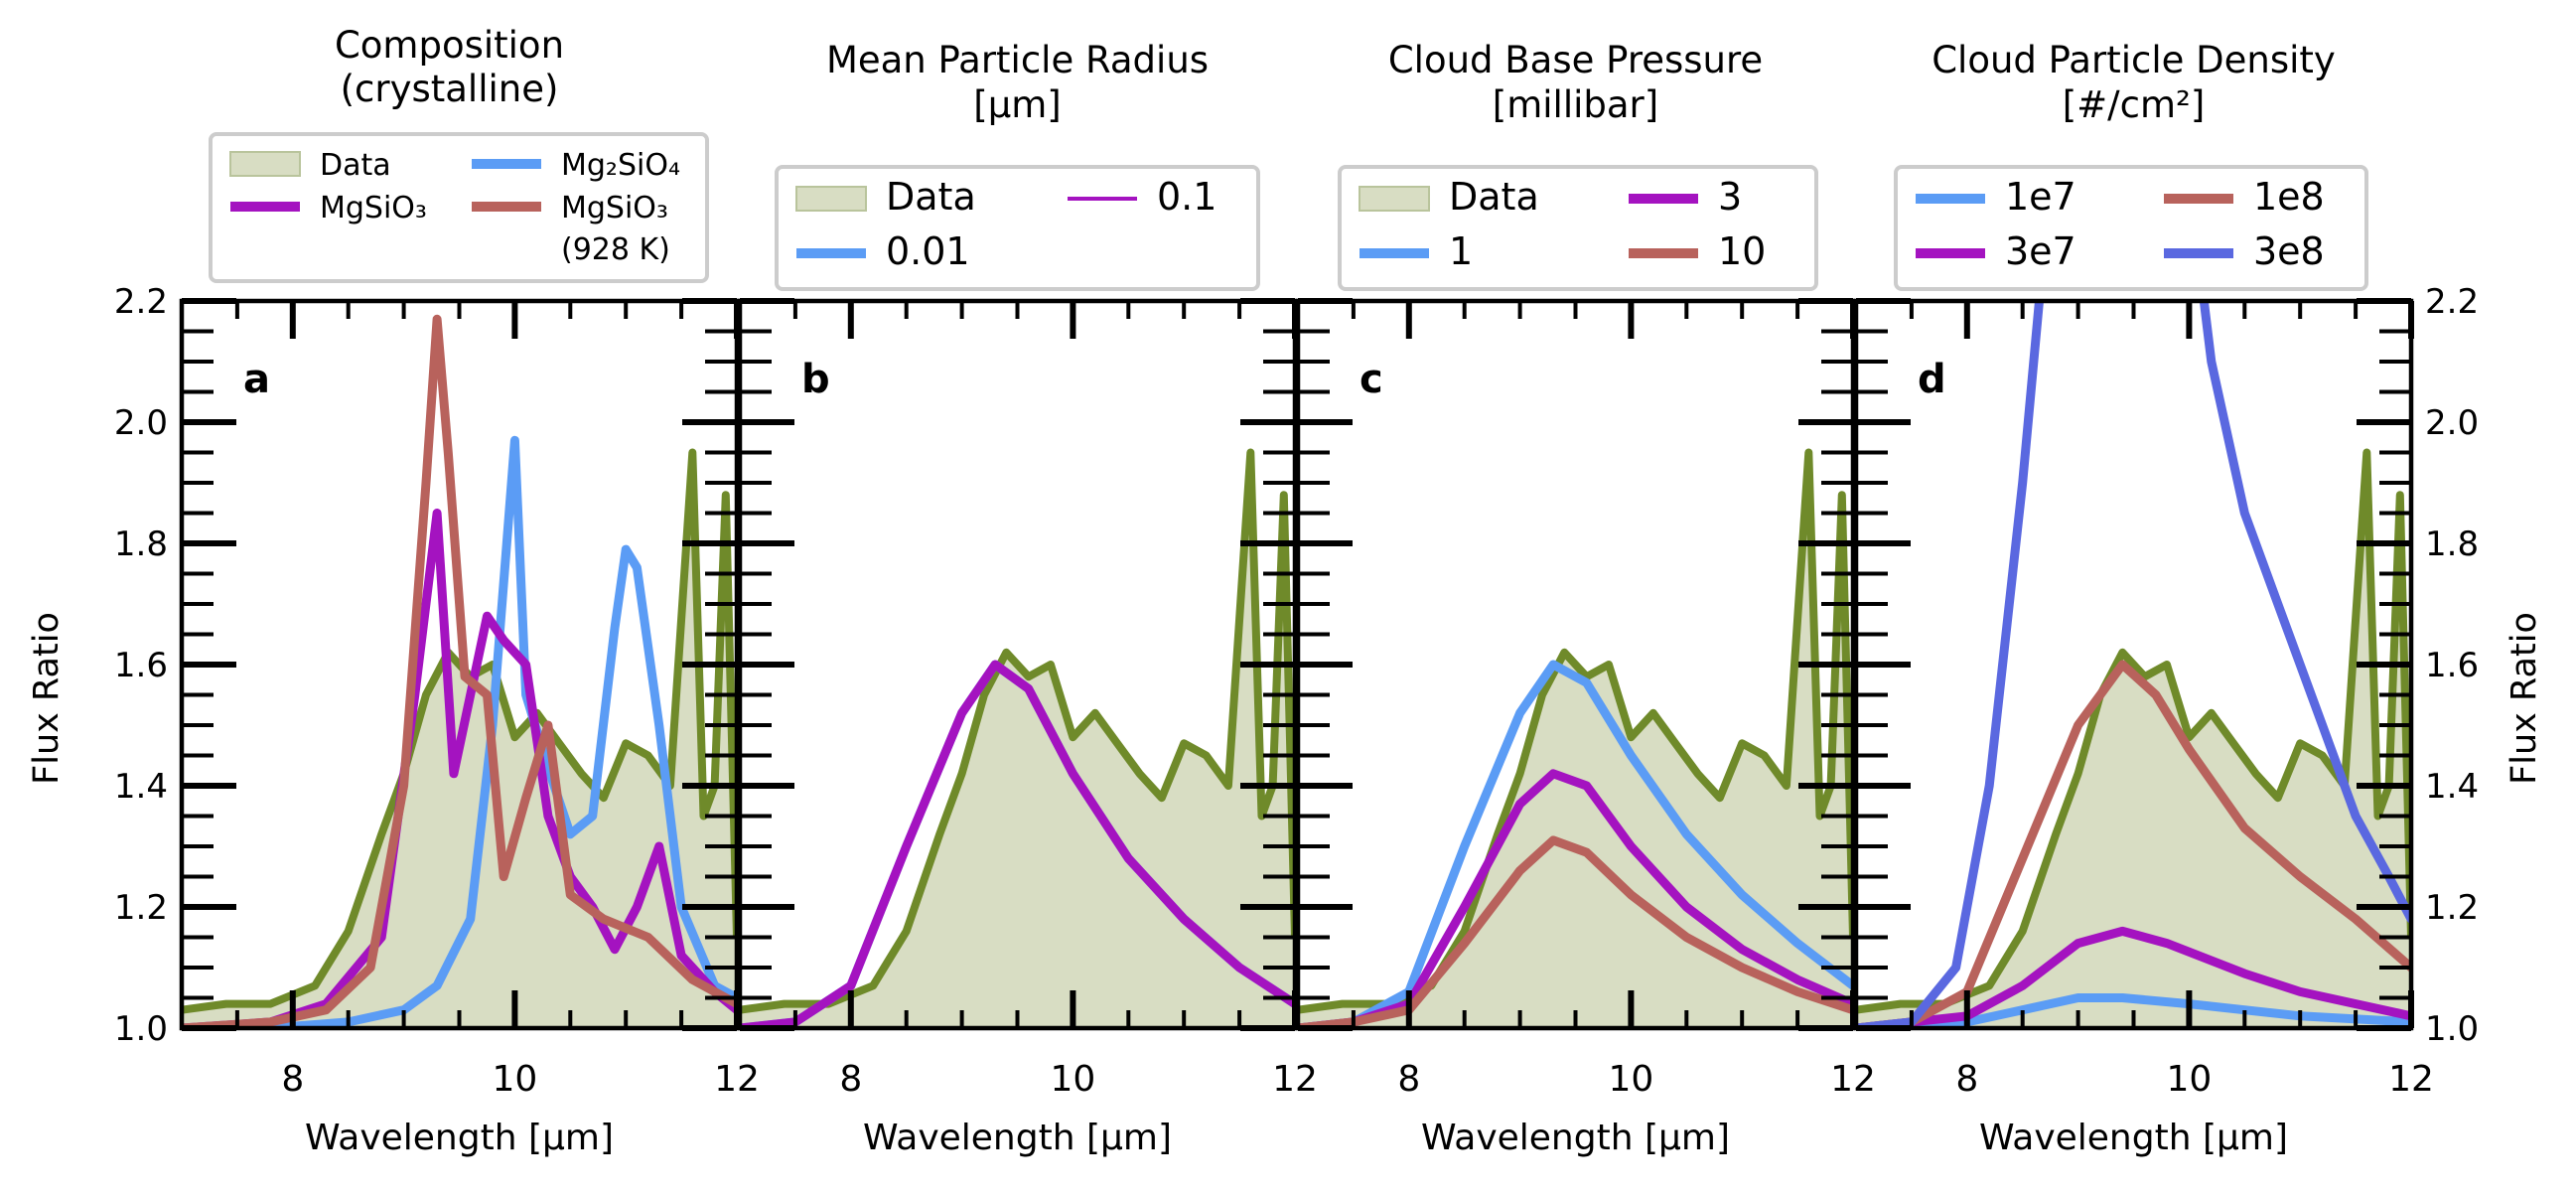 The image size is (2576, 1197). I want to click on y-axis-label-left: Flux Ratio, so click(47, 699).